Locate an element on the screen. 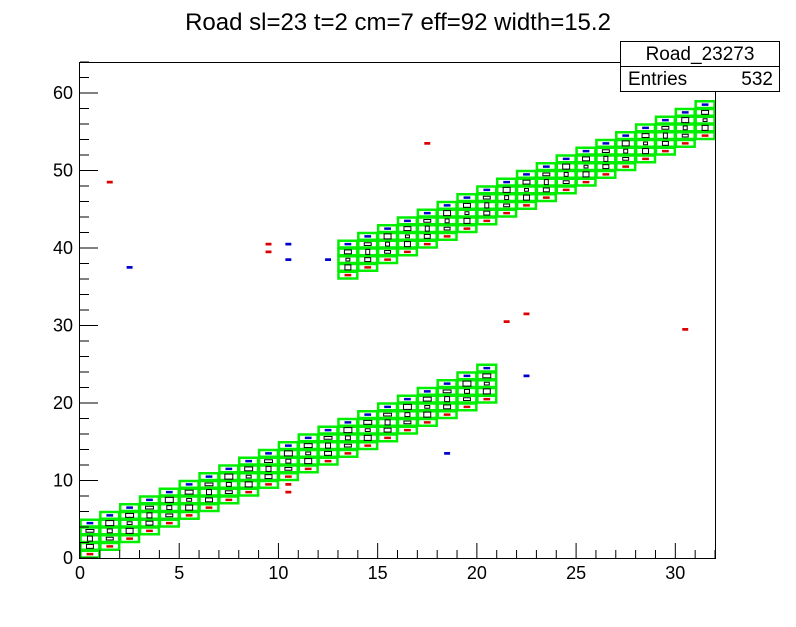 The height and width of the screenshot is (627, 796). y-axis: 0 10 20 30 40 50 60 is located at coordinates (75, 314).